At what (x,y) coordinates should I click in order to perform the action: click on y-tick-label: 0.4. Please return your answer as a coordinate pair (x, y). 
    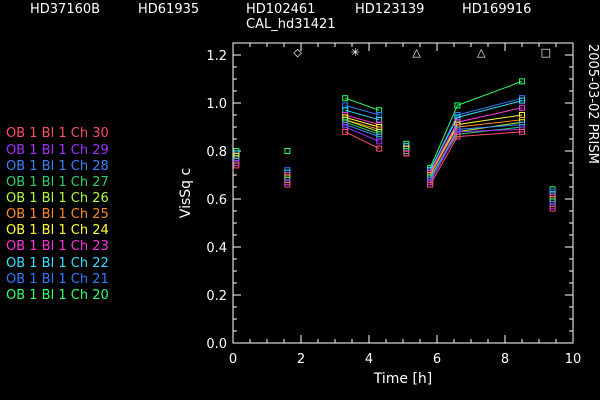
    Looking at the image, I should click on (216, 248).